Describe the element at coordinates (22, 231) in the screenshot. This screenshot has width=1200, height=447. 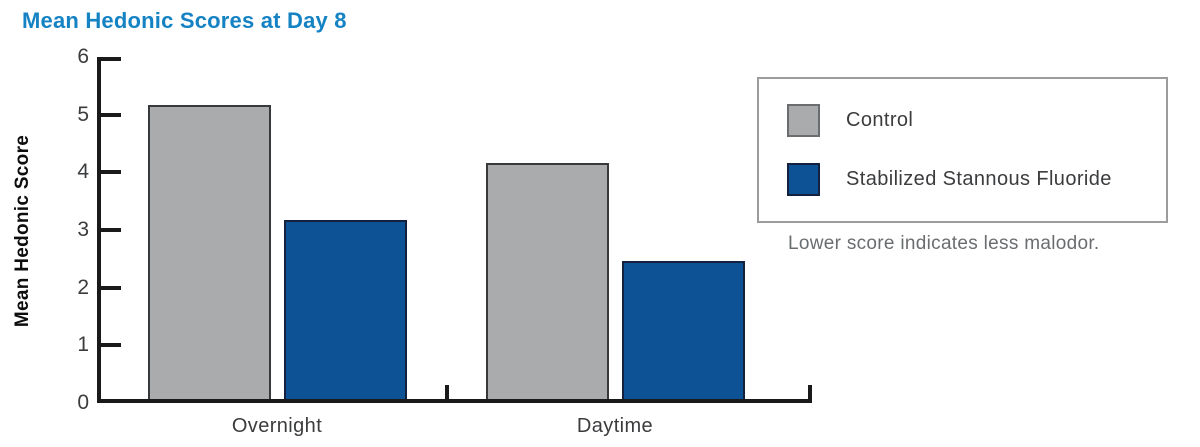
I see `y-axis-title: Mean Hedonic Score` at that location.